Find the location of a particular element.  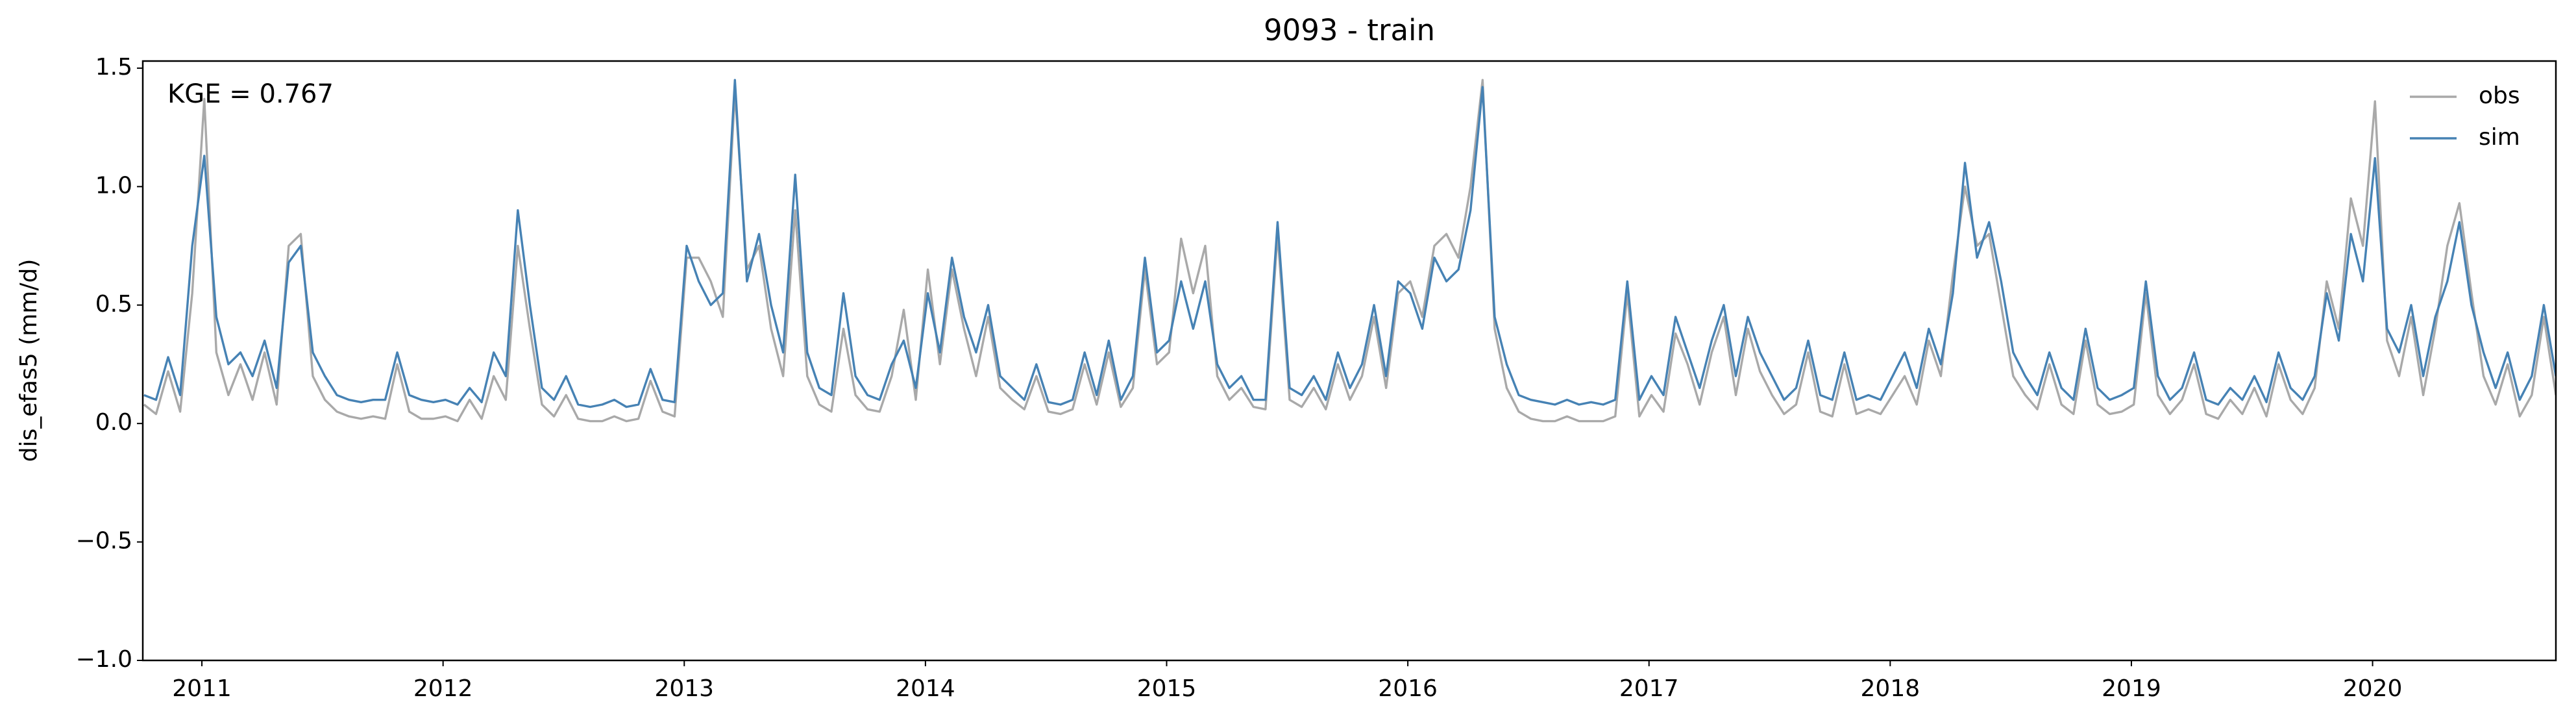

y-tick-label: 0.0 is located at coordinates (113, 422).